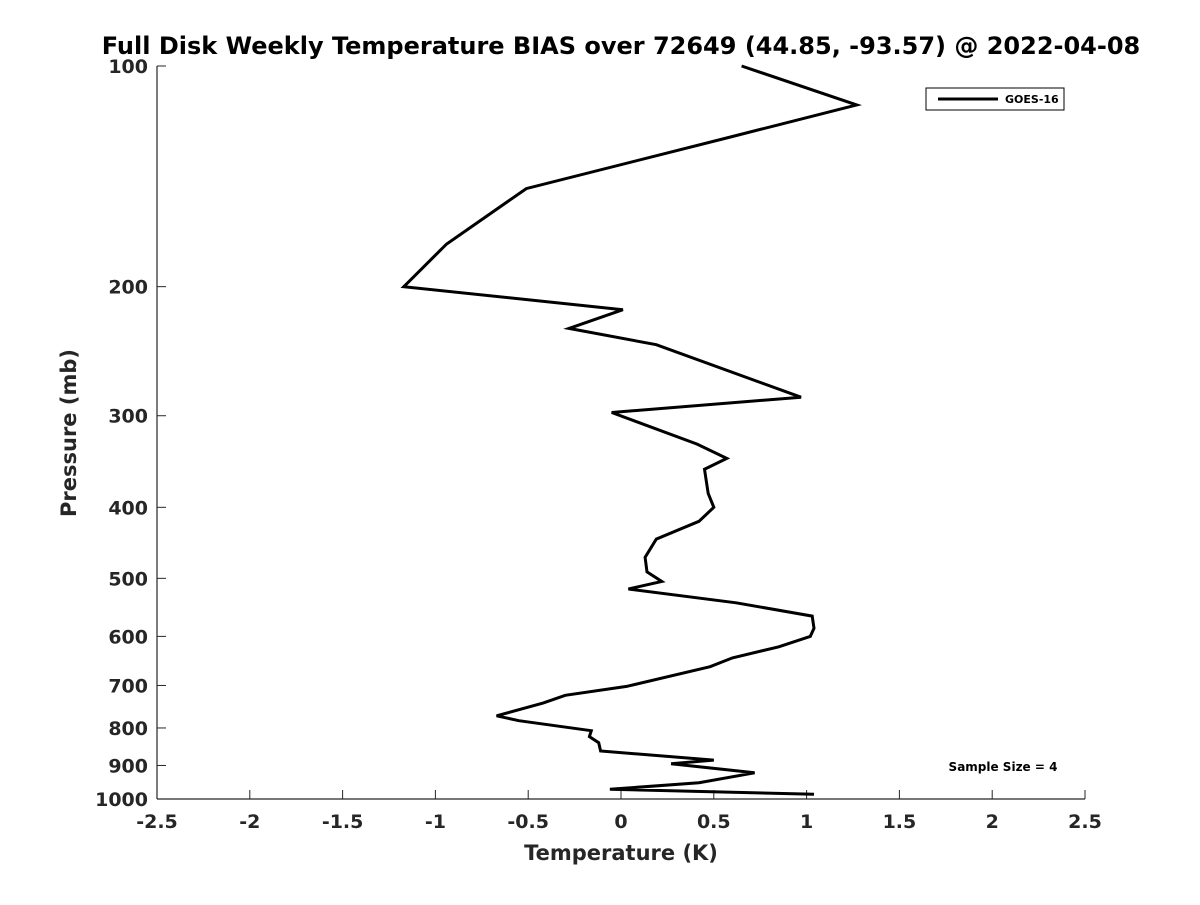  Describe the element at coordinates (714, 822) in the screenshot. I see `x-tick-label: 0.5` at that location.